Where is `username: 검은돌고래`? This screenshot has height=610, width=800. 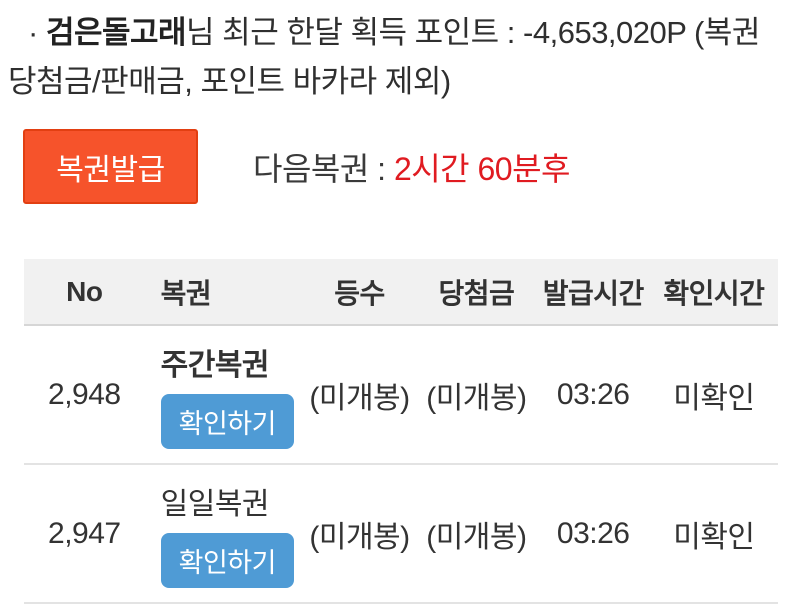
username: 검은돌고래 is located at coordinates (116, 32).